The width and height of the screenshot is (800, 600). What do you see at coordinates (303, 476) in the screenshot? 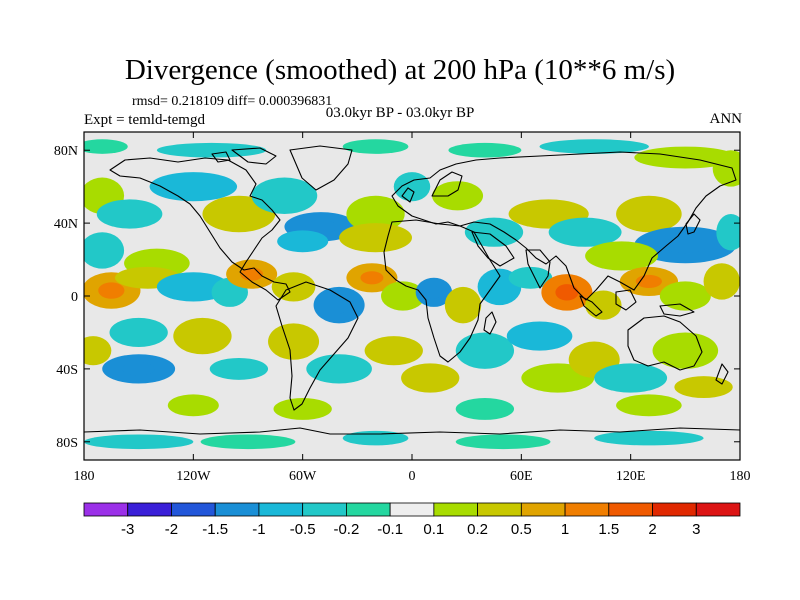
I see `lon-tick-label: 60W` at bounding box center [303, 476].